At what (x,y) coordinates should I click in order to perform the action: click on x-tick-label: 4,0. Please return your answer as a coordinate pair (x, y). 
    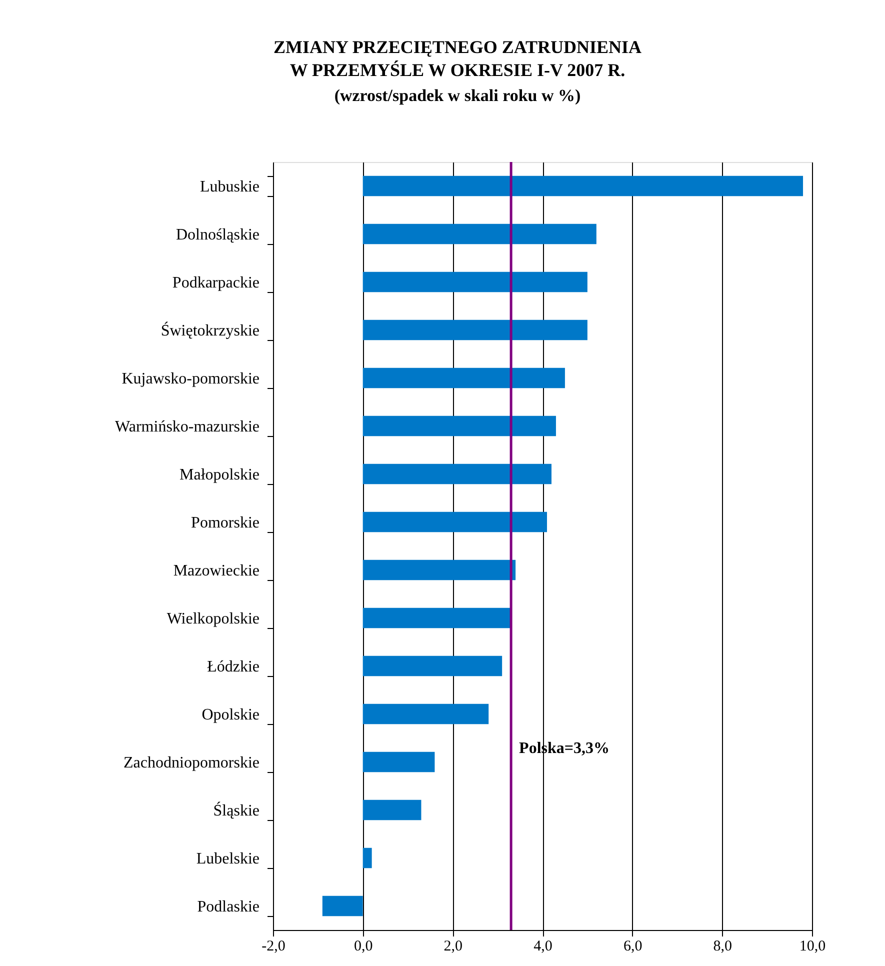
    Looking at the image, I should click on (543, 946).